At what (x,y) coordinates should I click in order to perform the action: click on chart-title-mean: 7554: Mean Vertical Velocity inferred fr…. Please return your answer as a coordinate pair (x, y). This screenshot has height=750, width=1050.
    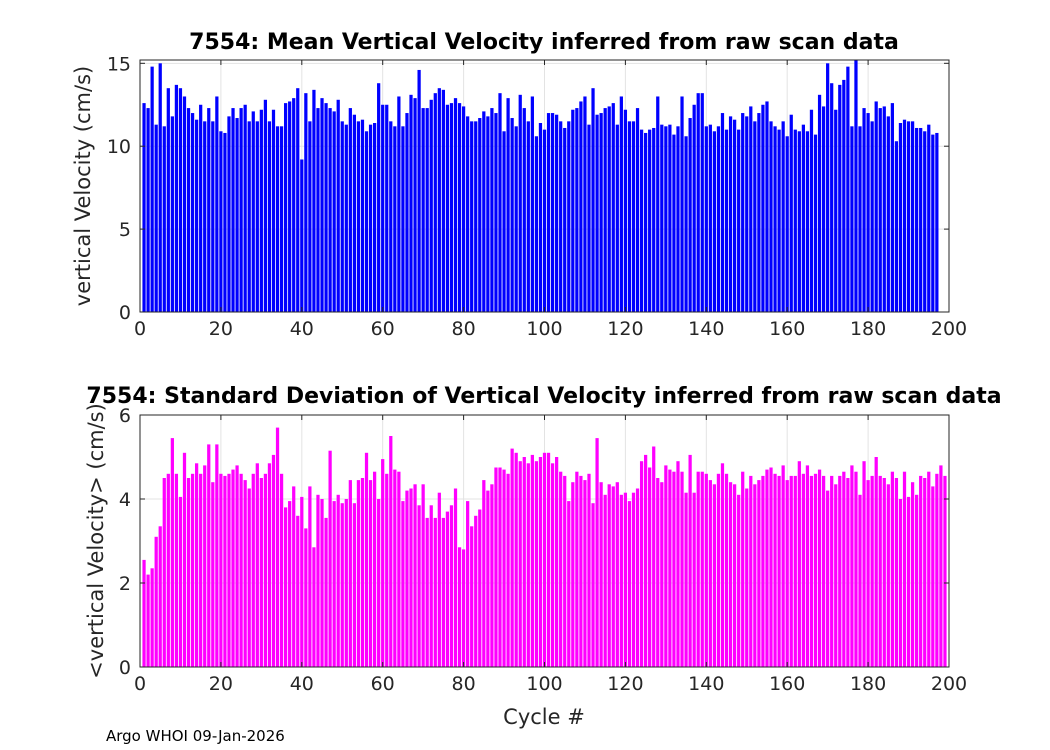
    Looking at the image, I should click on (544, 42).